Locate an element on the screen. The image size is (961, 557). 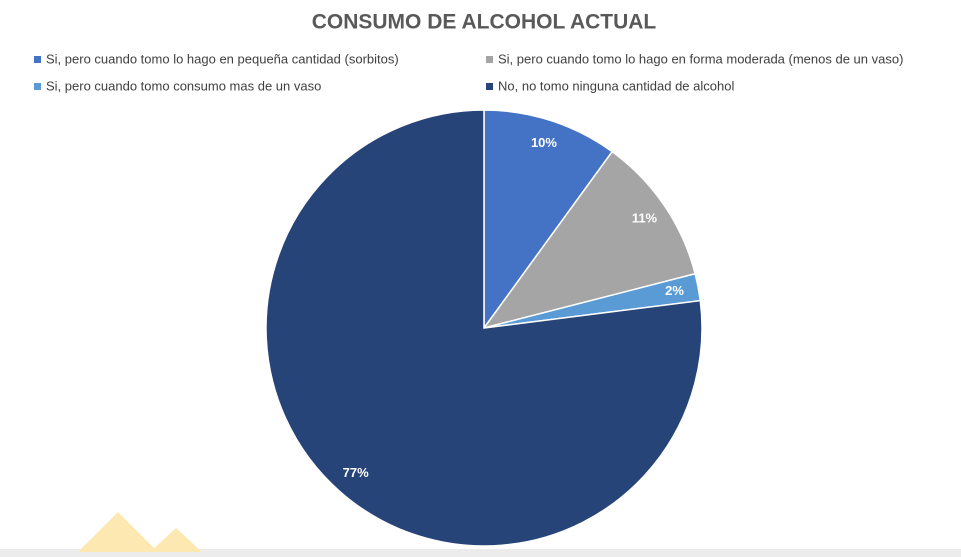
slice-label: 2% is located at coordinates (674, 290).